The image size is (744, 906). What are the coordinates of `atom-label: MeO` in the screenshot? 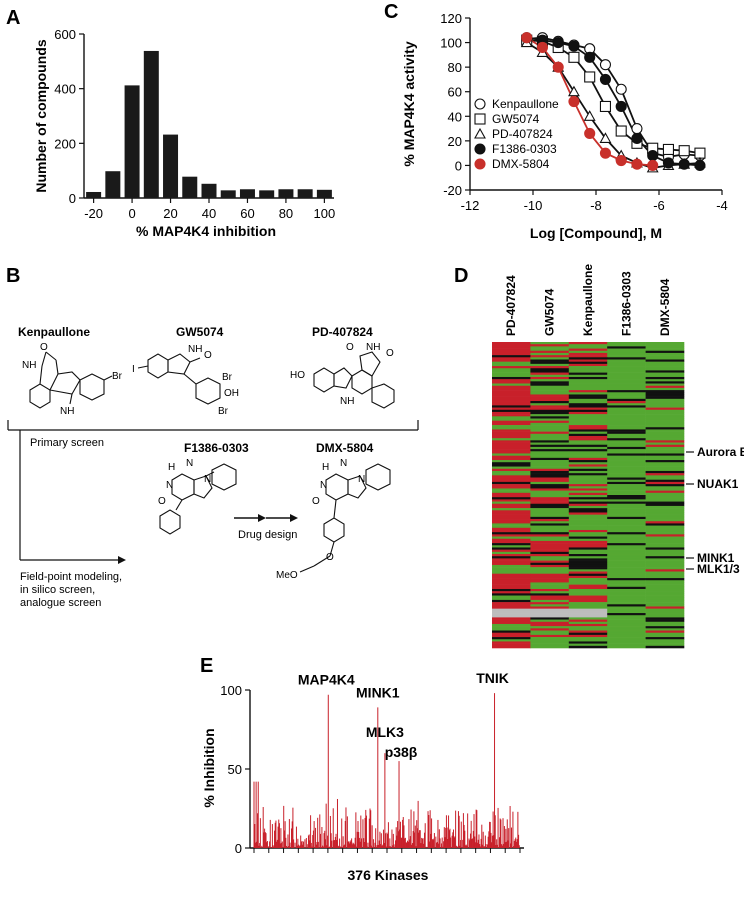 It's located at (287, 575).